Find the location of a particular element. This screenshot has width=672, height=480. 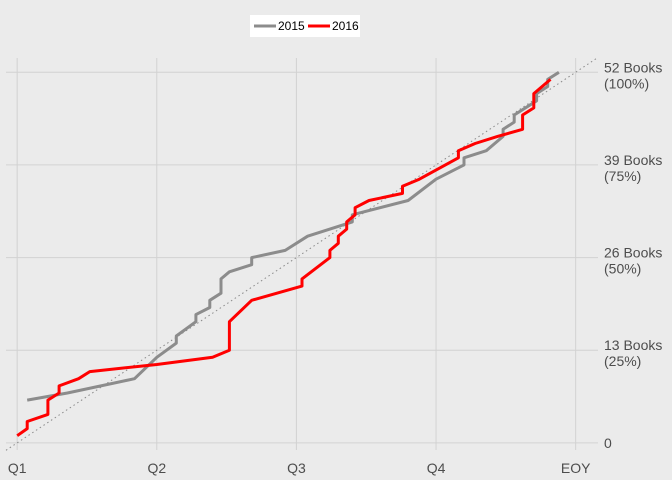

x-axis-ticks: Q1 Q2 Q3 Q4 EOY is located at coordinates (299, 468).